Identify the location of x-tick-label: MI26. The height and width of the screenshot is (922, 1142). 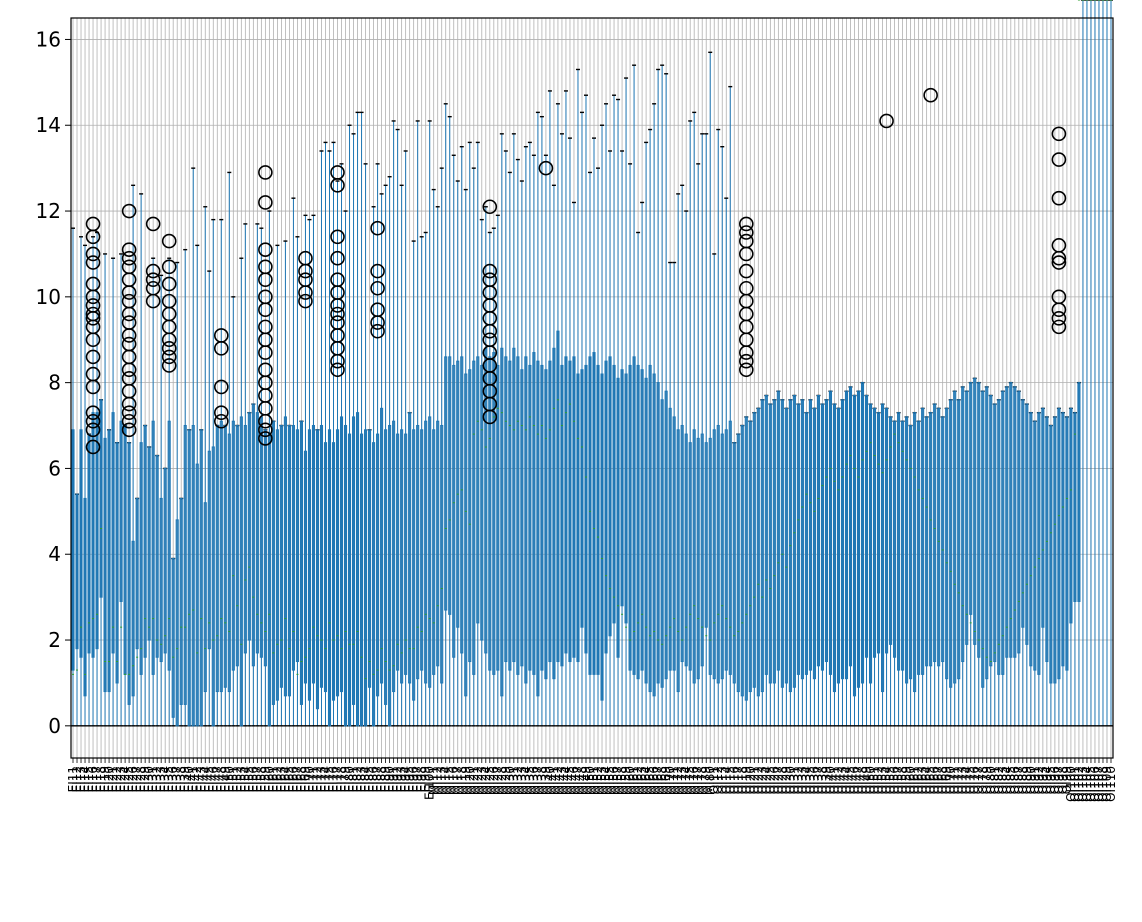
(494, 780).